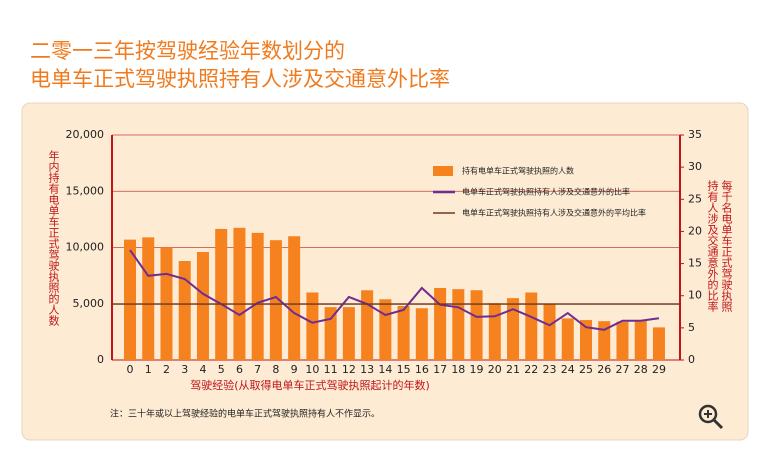 The image size is (760, 467). What do you see at coordinates (586, 369) in the screenshot?
I see `x-tick-label: 25` at bounding box center [586, 369].